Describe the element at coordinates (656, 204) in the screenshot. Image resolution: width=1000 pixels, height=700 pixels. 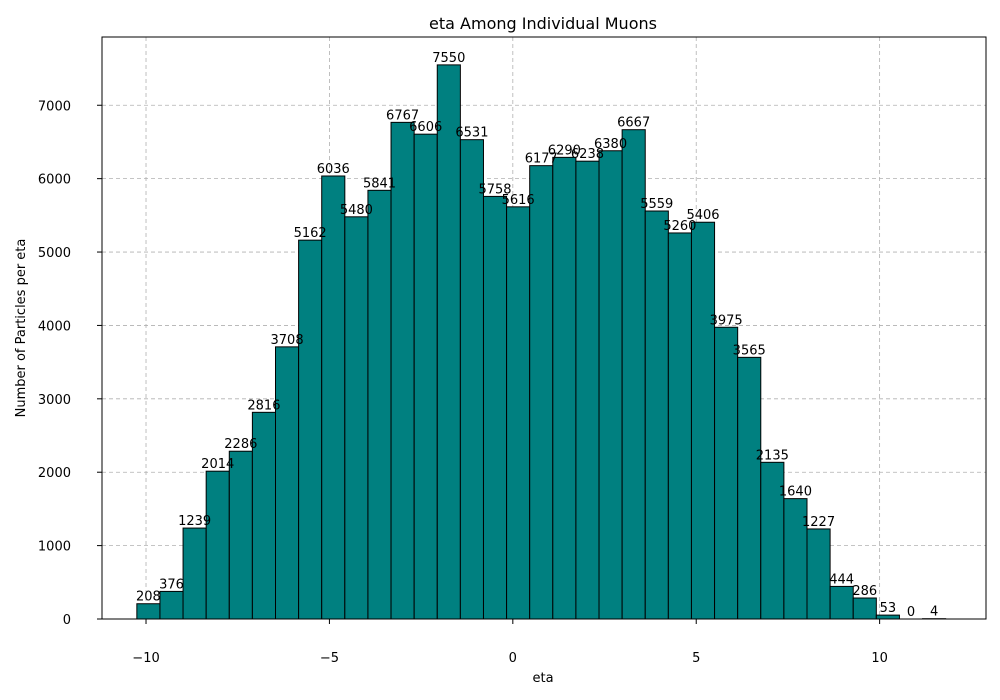
I see `bar-value-label: 5559` at that location.